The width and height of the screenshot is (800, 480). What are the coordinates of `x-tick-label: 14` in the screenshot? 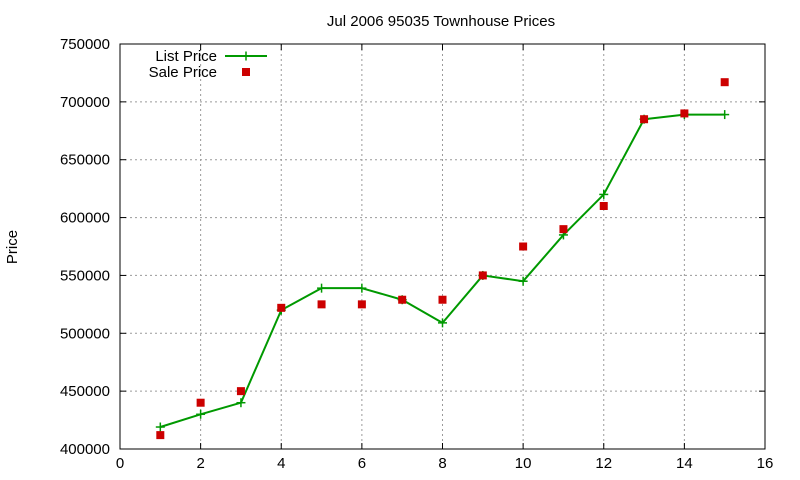 It's located at (684, 463).